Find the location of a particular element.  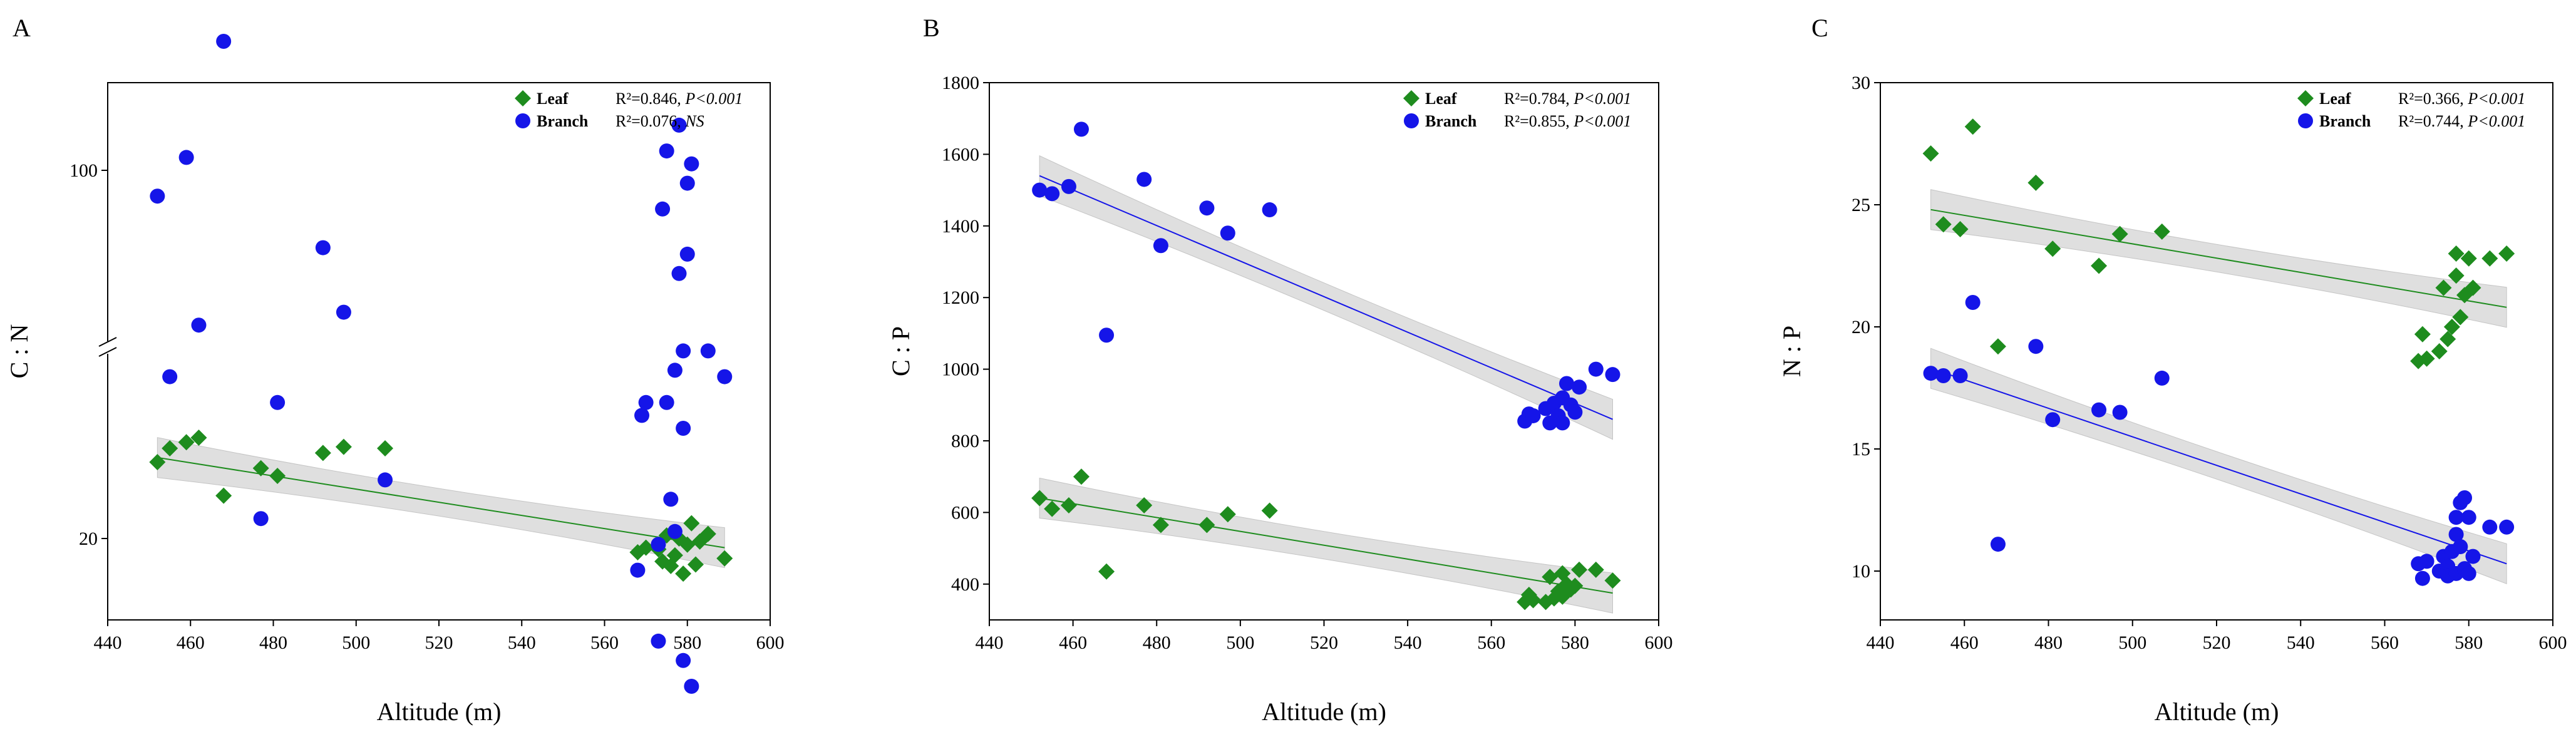

x-tick-label: 560 is located at coordinates (2385, 642).